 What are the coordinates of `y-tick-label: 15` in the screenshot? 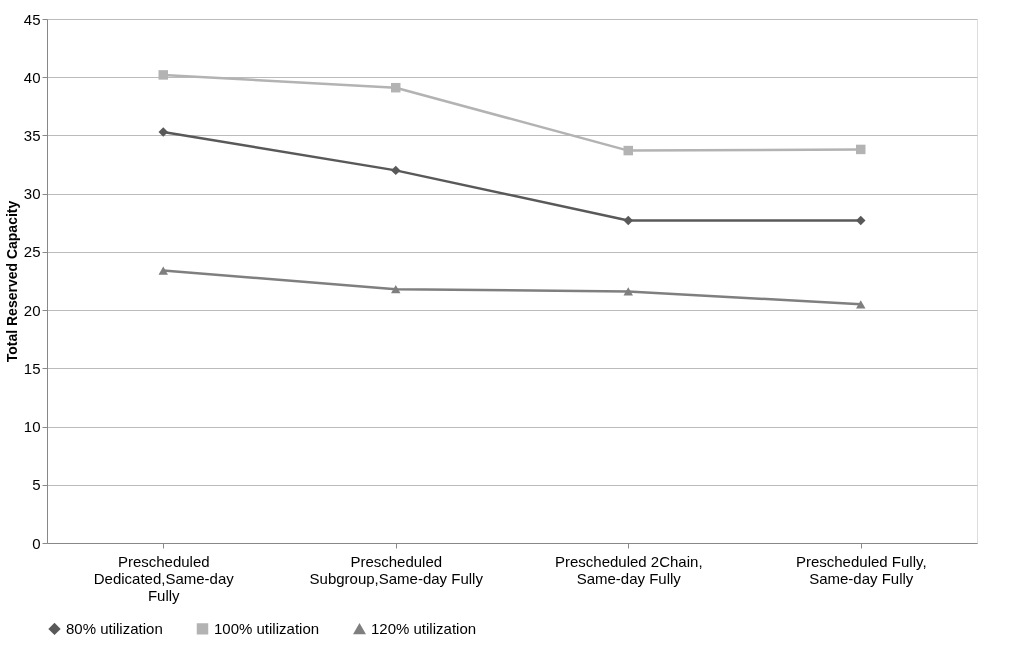 It's located at (32, 368).